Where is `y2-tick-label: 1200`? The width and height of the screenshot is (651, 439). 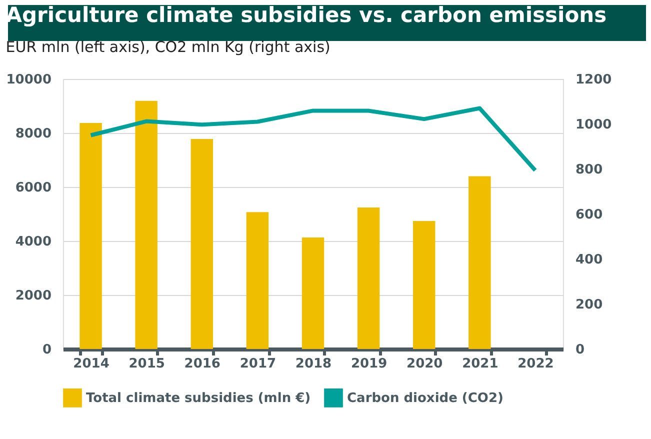 y2-tick-label: 1200 is located at coordinates (594, 80).